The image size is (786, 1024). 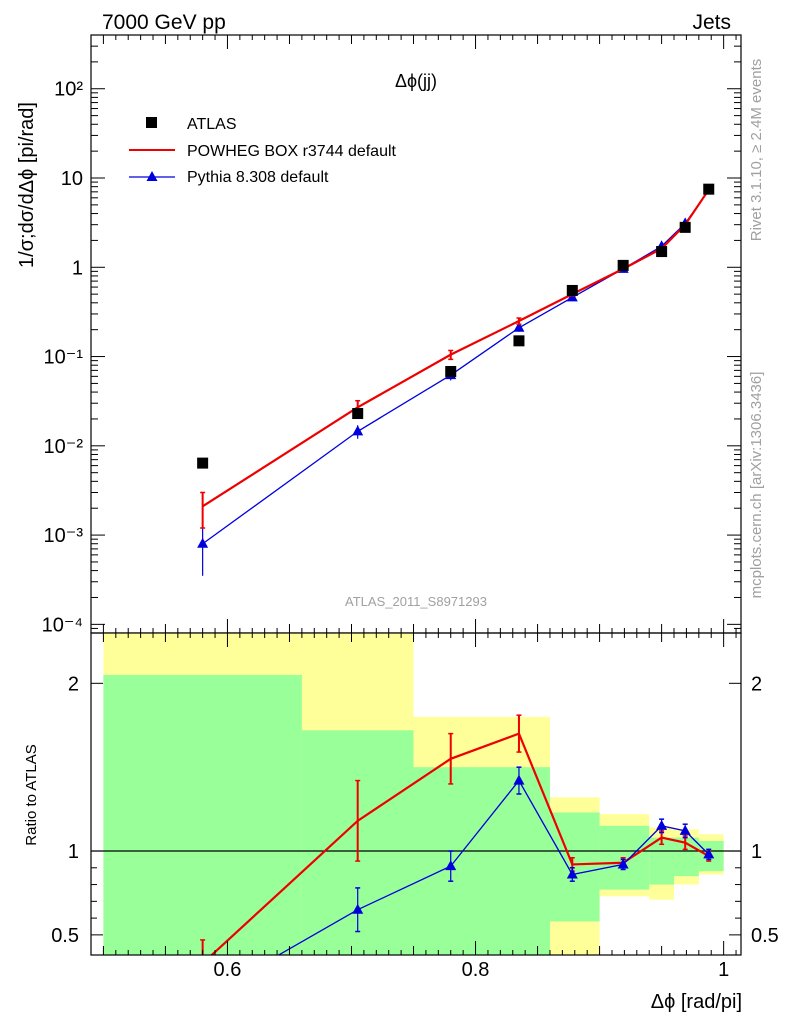 I want to click on x-tick-label: 0.8, so click(x=476, y=970).